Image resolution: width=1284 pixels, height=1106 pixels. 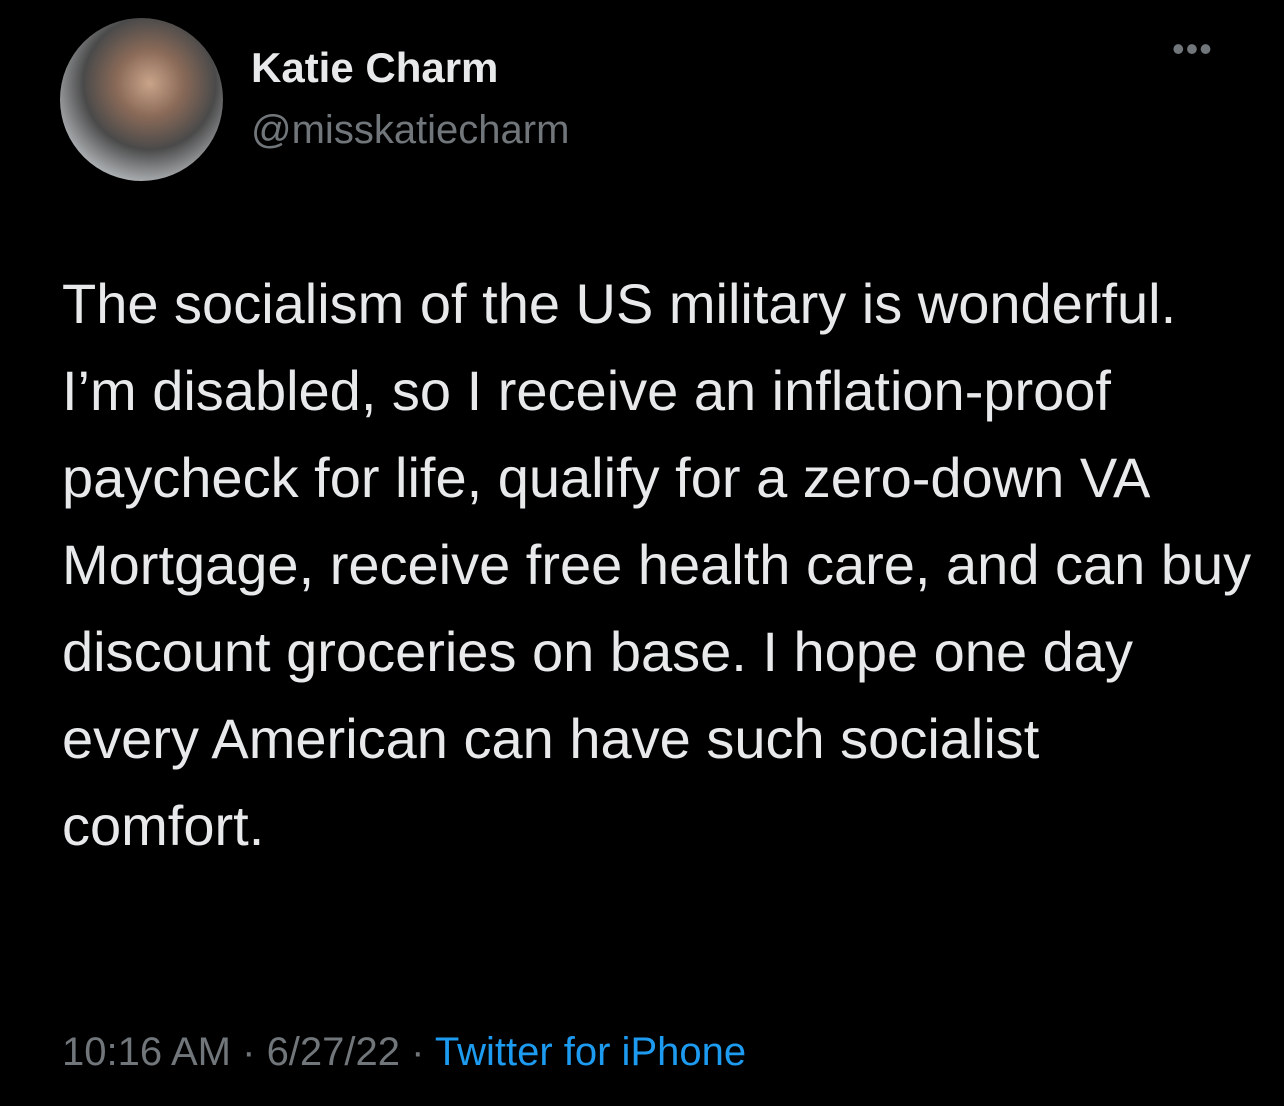 I want to click on author-handle: @misskatiecharm, so click(x=410, y=130).